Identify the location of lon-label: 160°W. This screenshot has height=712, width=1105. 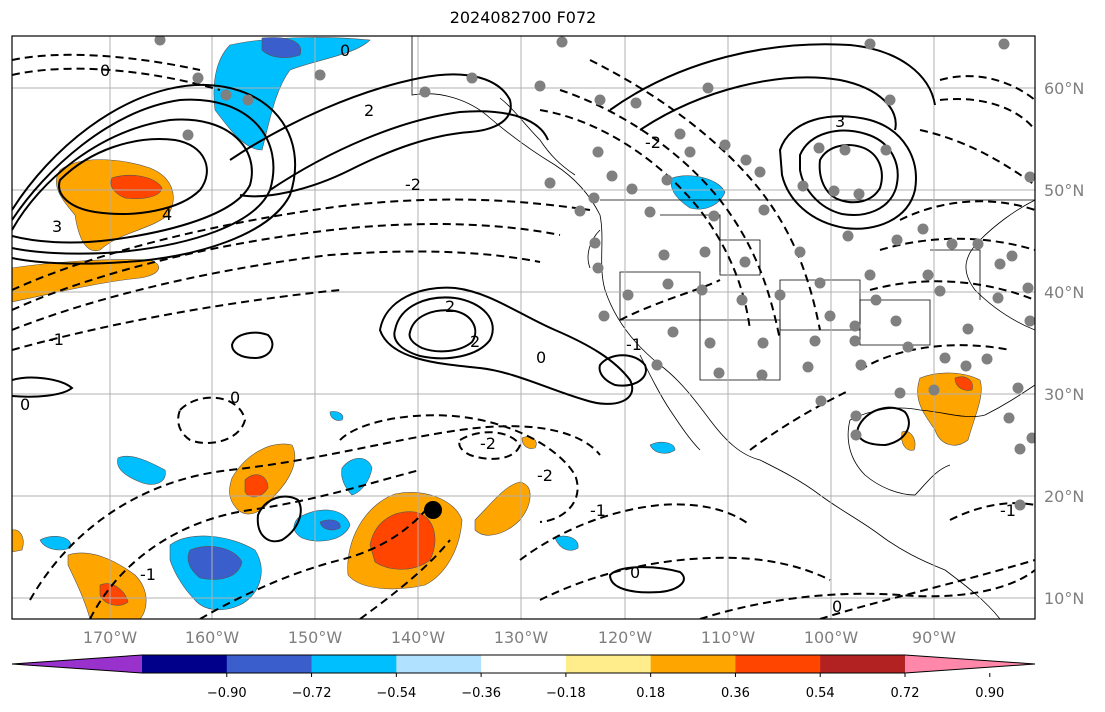
(212, 637).